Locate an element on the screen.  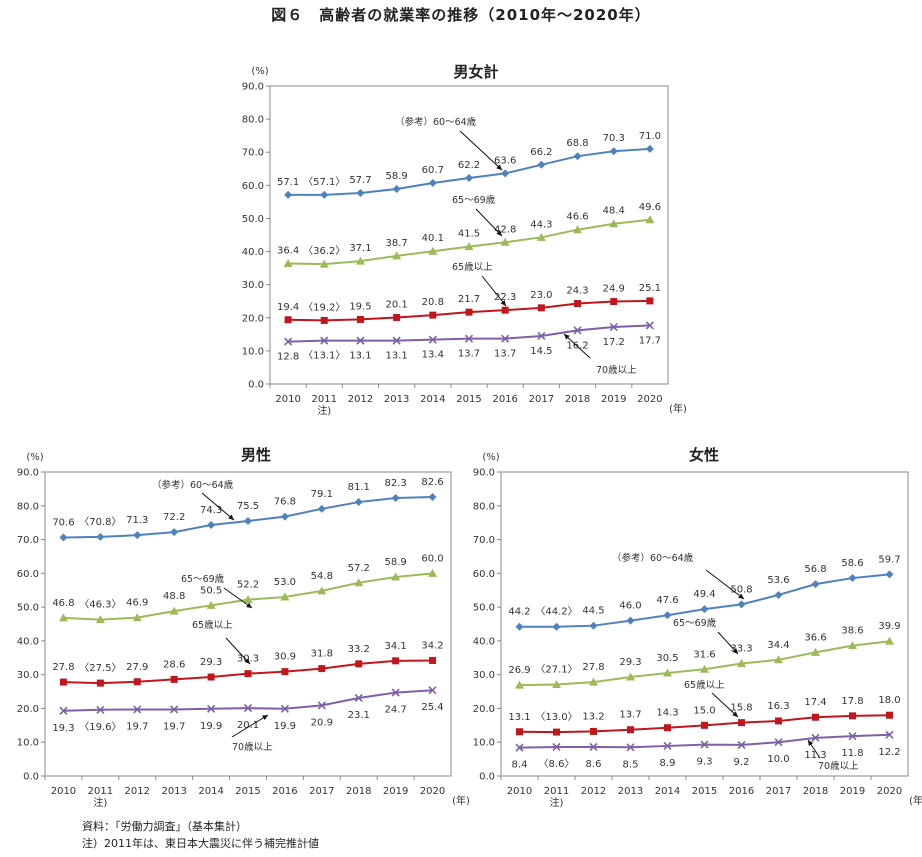
data-label: 24.7 is located at coordinates (396, 710).